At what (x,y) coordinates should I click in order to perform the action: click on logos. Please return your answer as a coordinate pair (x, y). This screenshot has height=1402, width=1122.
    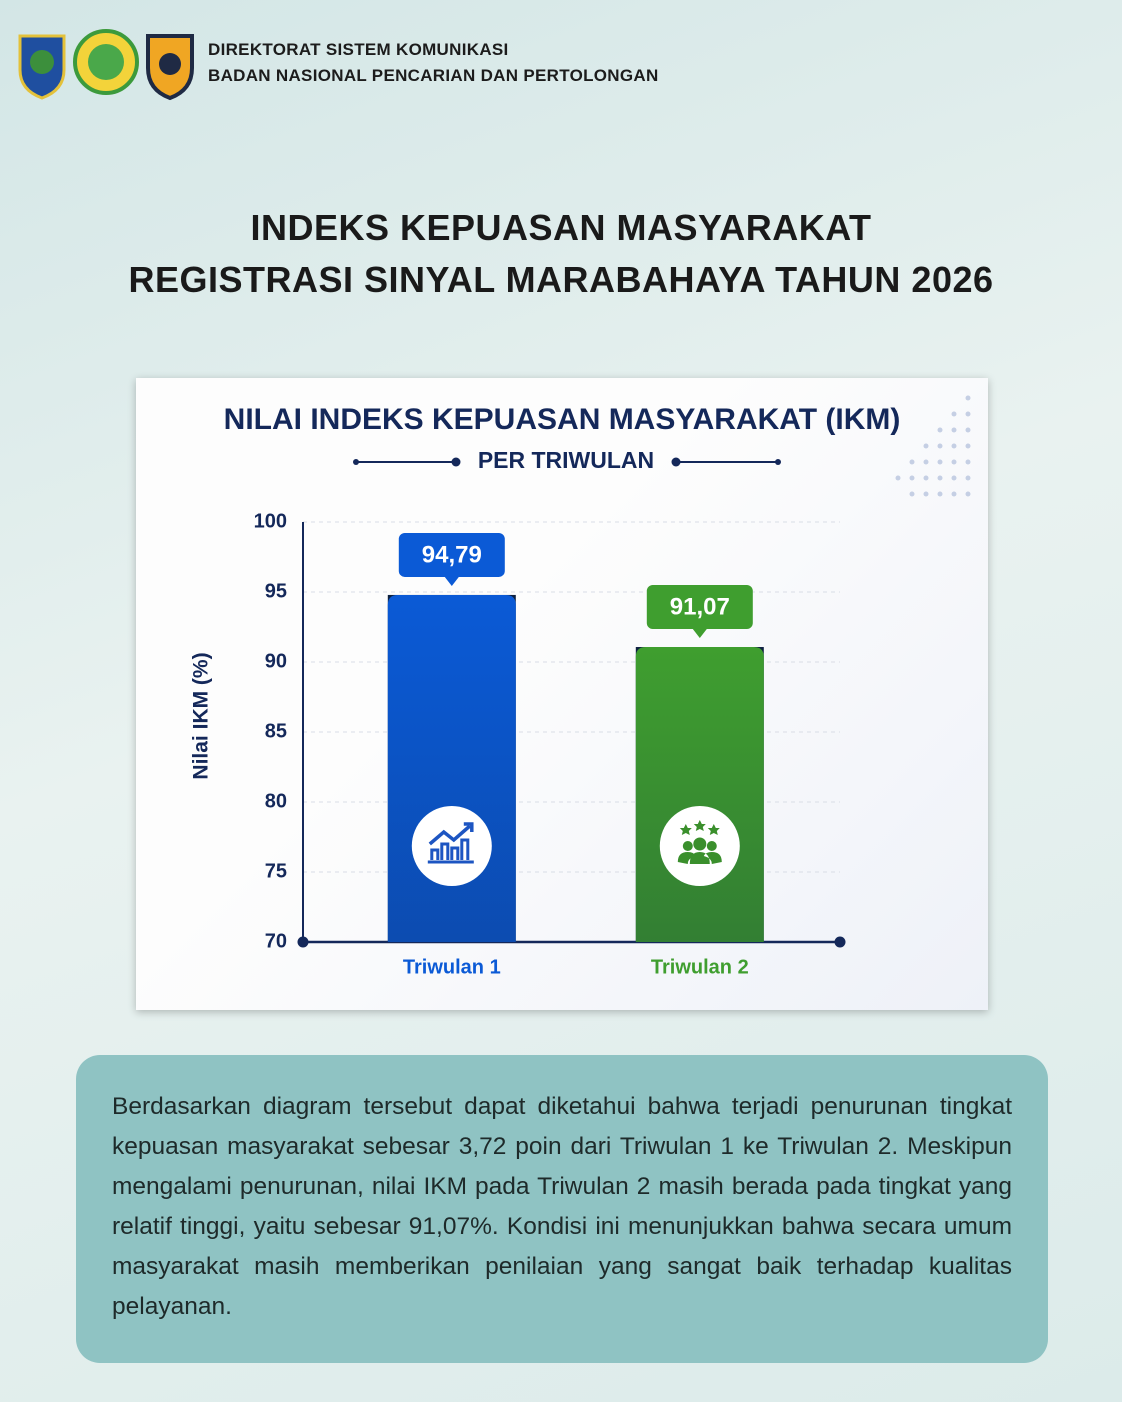
    Looking at the image, I should click on (106, 65).